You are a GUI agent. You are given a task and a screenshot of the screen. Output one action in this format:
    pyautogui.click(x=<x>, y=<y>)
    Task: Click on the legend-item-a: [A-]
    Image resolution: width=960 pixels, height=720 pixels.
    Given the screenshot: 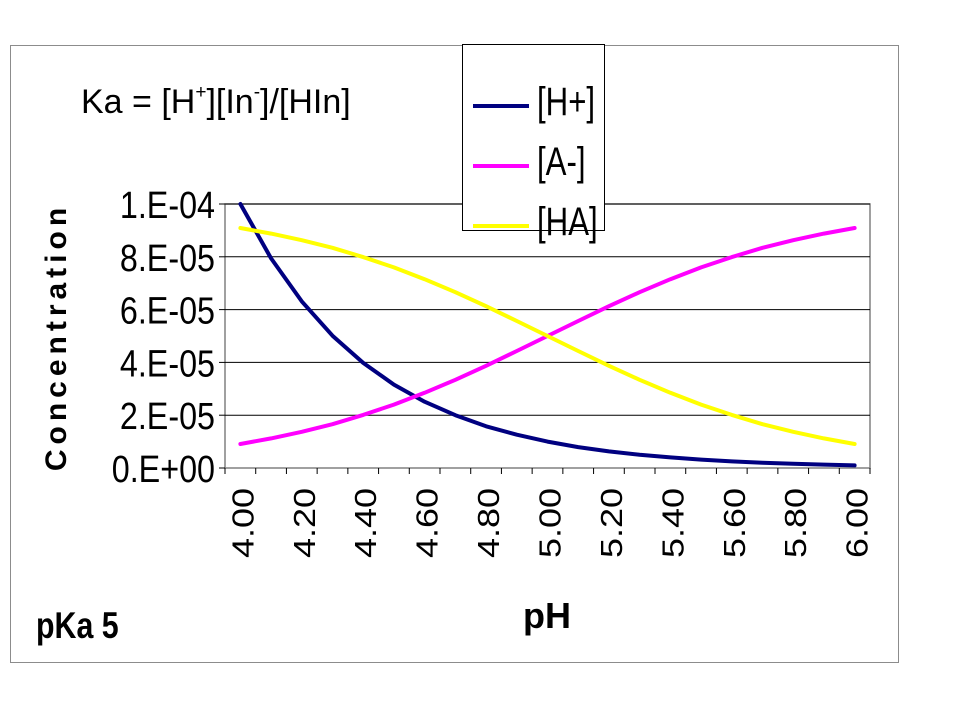 What is the action you would take?
    pyautogui.click(x=534, y=165)
    